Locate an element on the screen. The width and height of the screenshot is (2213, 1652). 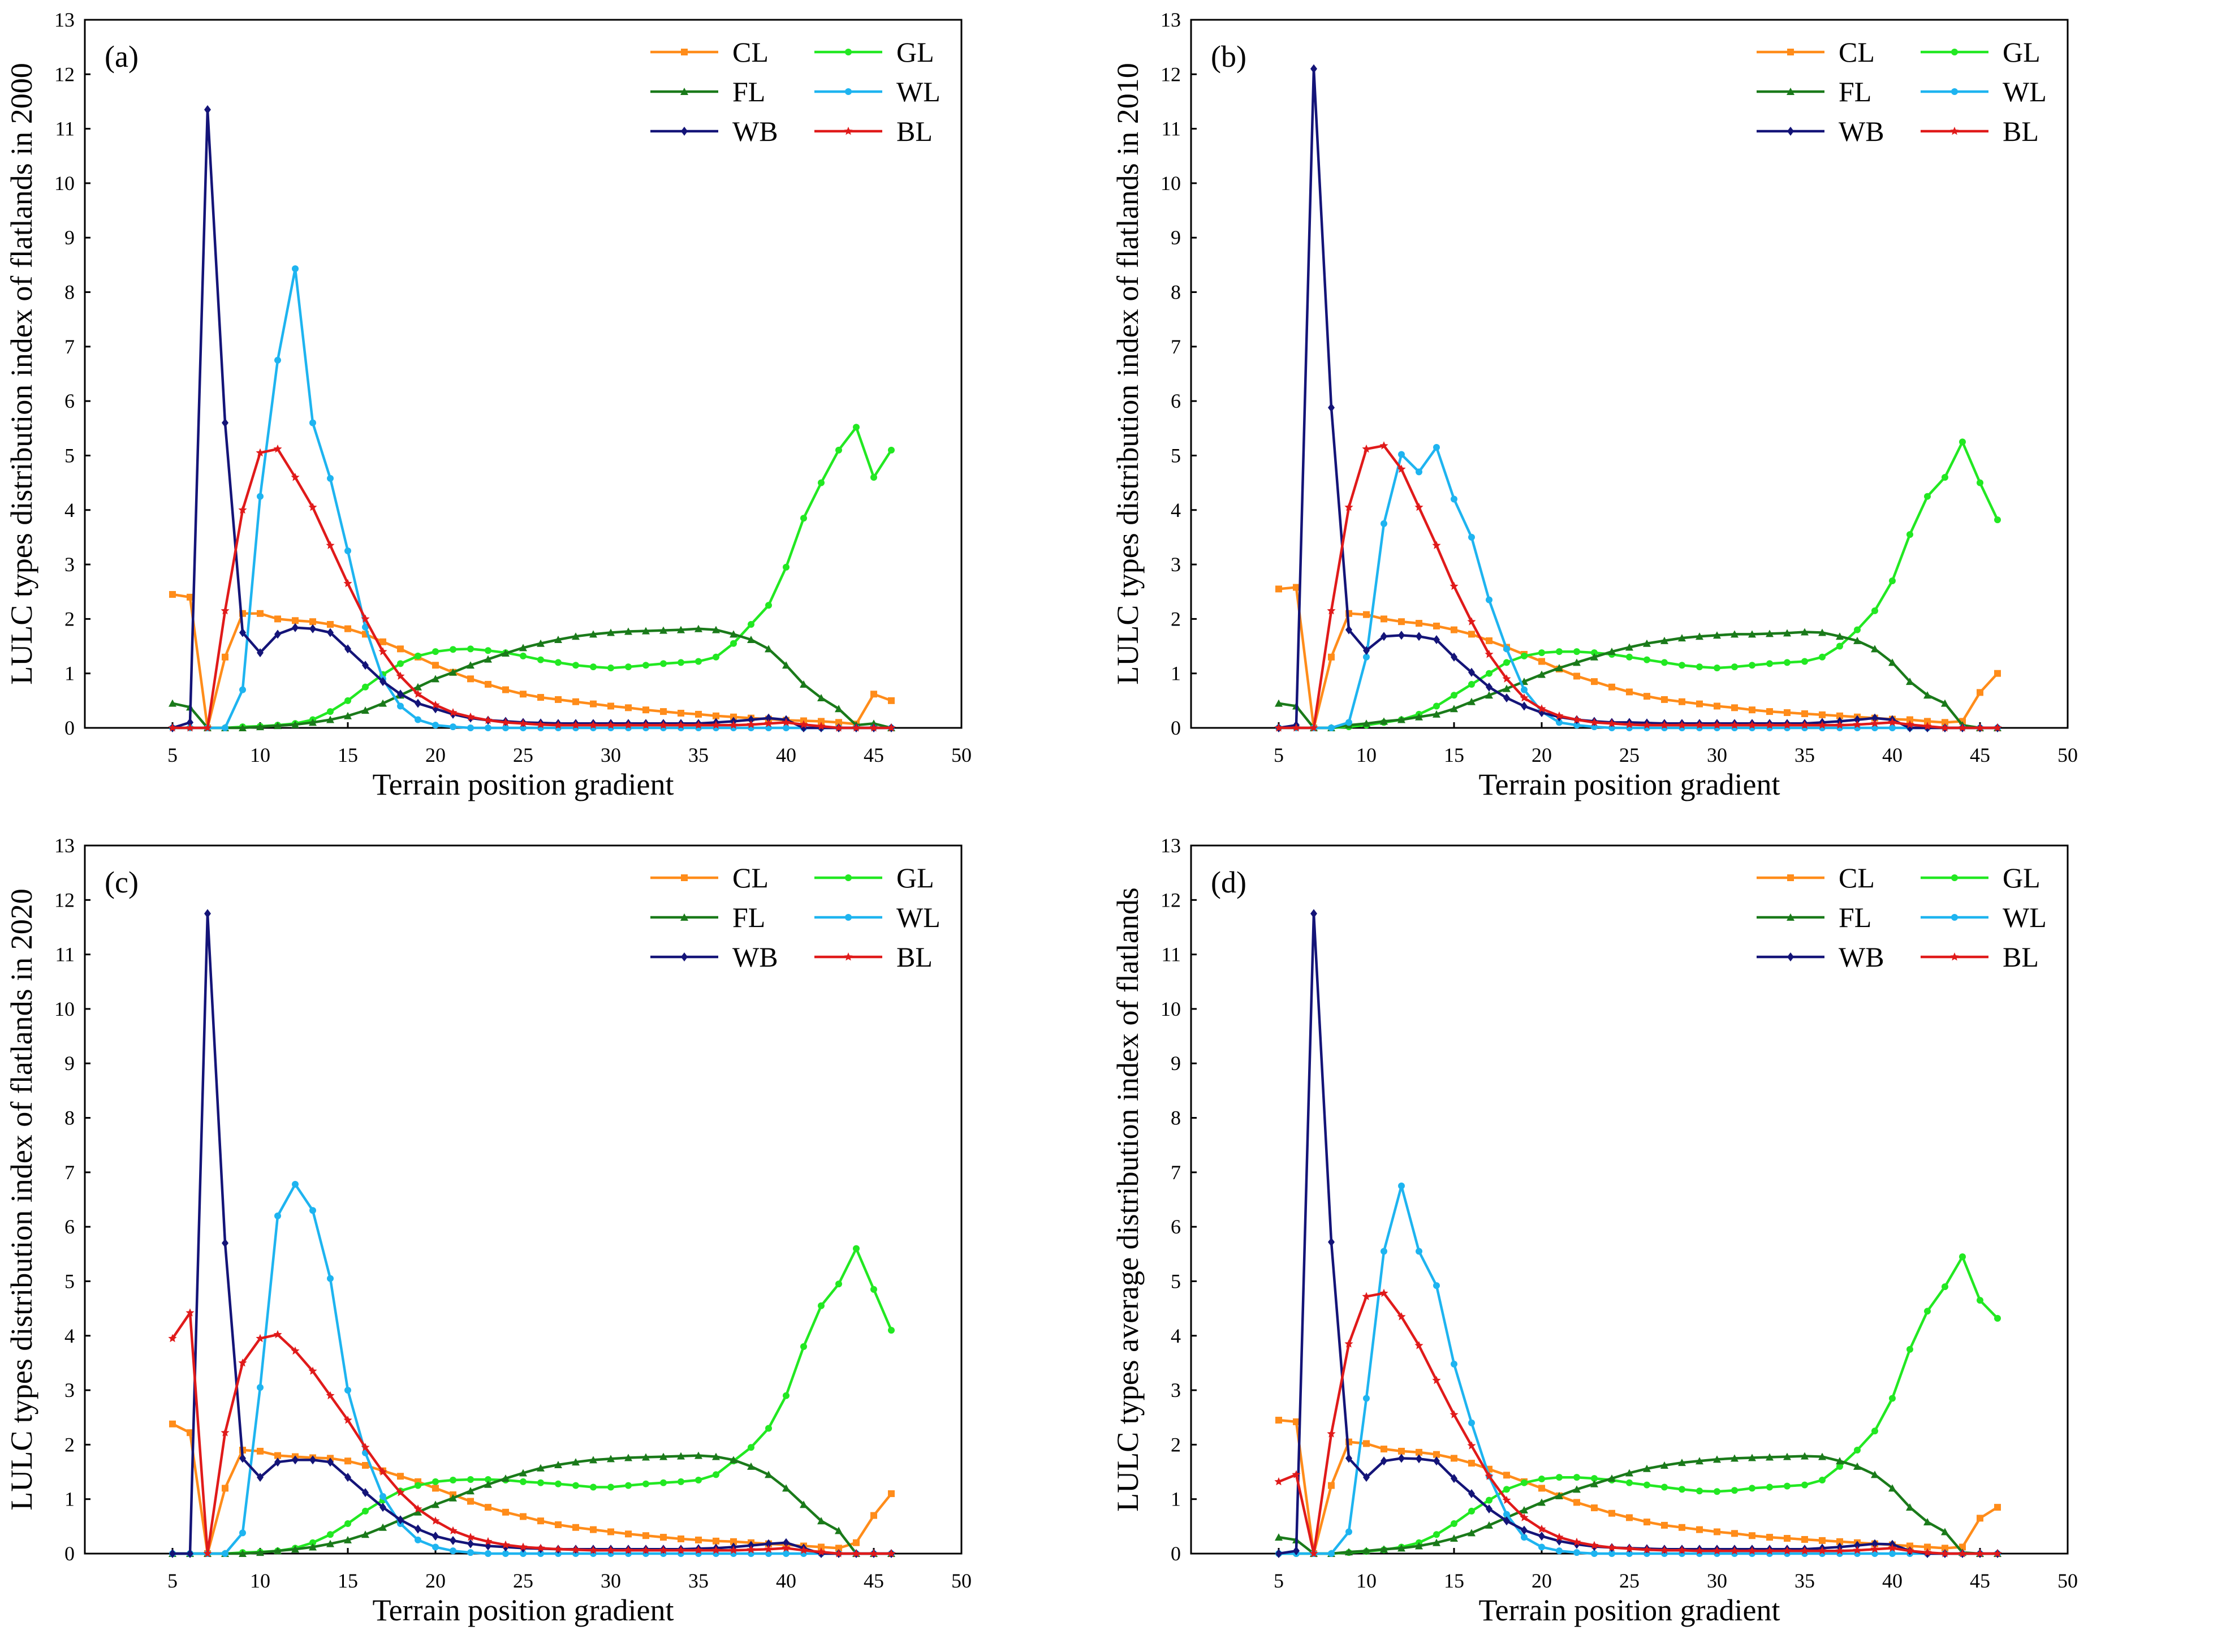
legend-label: BL is located at coordinates (915, 131).